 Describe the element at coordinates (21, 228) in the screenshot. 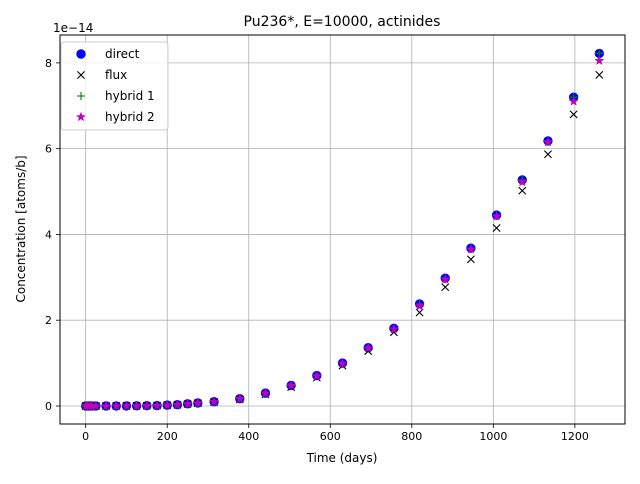

I see `y-axis-label: Concentration [atoms/b]` at that location.